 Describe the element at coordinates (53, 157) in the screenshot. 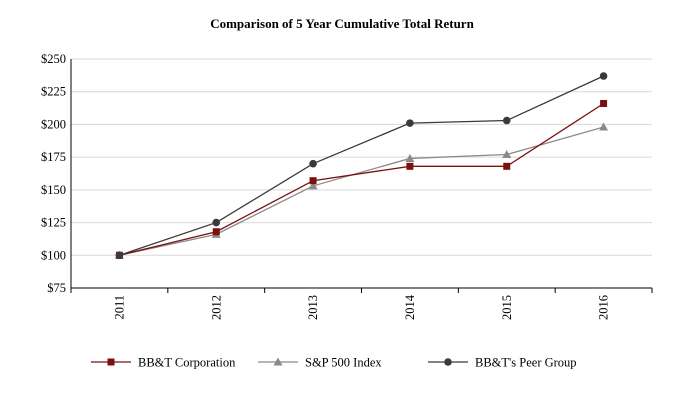

I see `y-tick-label: $175` at that location.